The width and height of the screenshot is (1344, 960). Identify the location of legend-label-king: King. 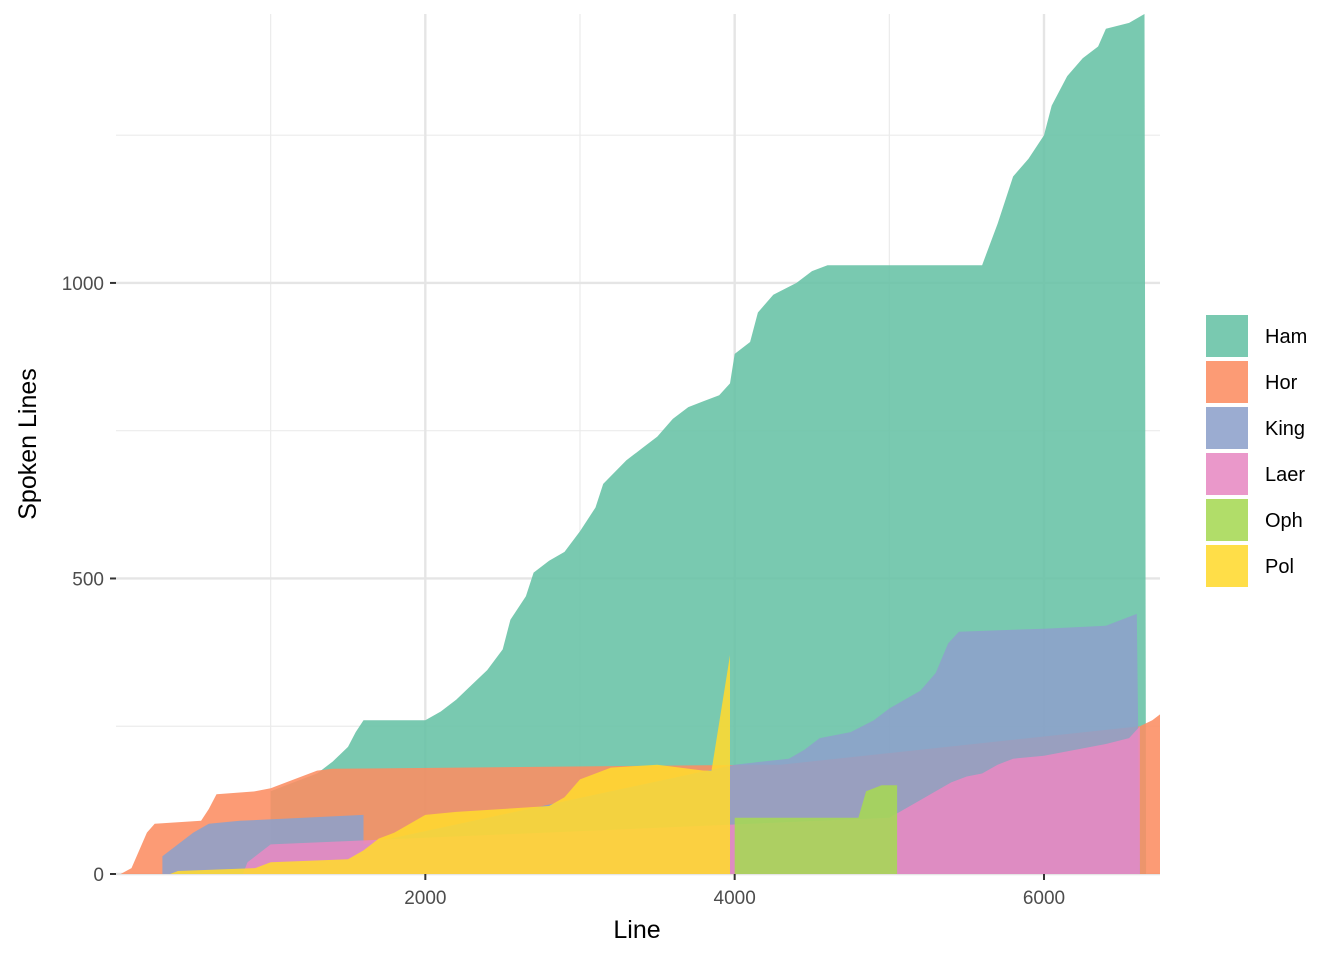
(1285, 429).